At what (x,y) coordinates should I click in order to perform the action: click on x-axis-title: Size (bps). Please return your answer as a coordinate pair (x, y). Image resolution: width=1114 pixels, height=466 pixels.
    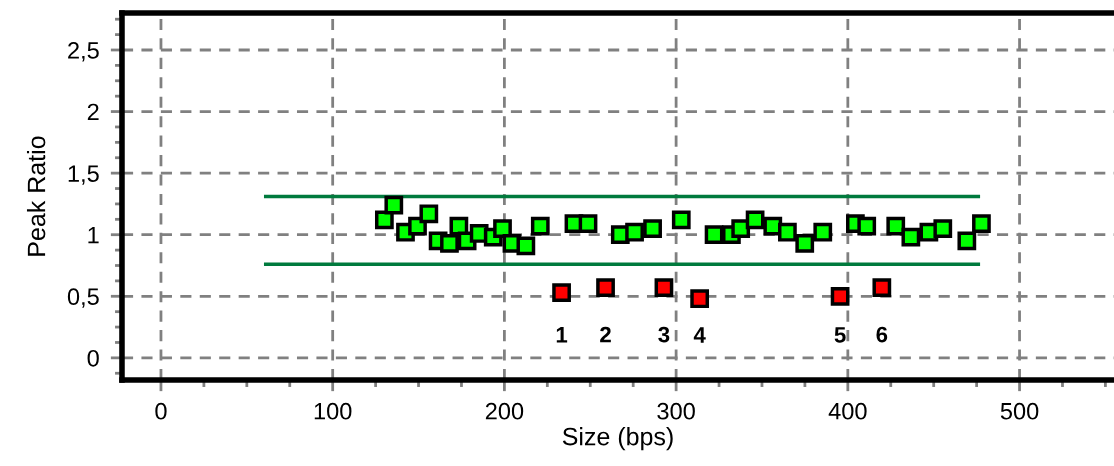
    Looking at the image, I should click on (617, 439).